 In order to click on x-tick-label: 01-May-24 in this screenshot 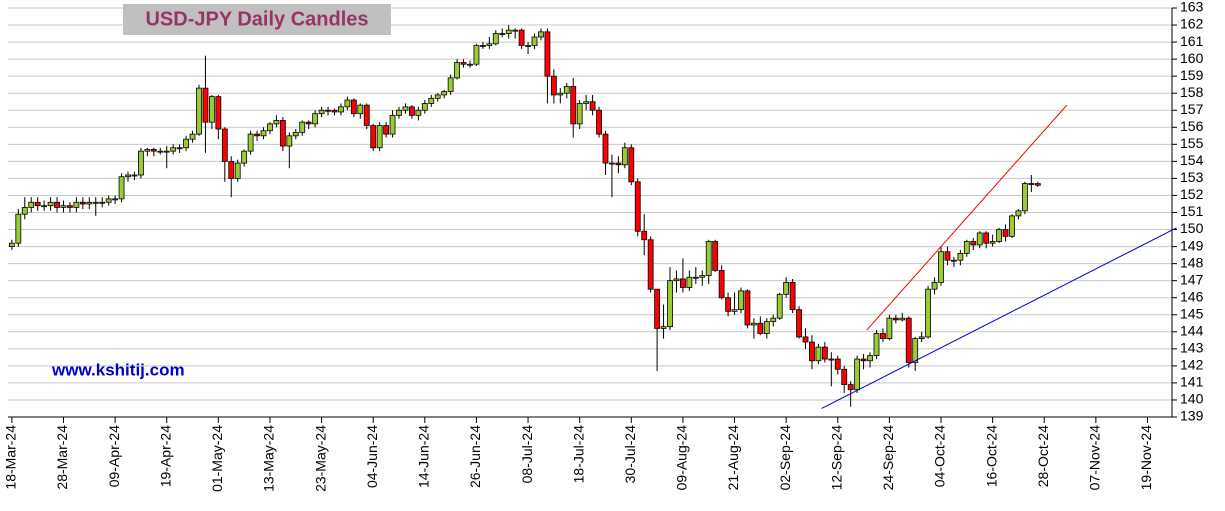, I will do `click(217, 458)`.